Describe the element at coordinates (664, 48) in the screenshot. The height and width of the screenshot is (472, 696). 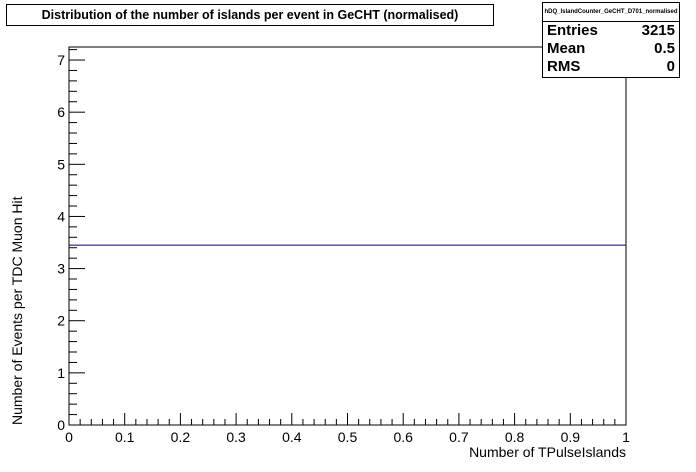
I see `stats-value: 0.5` at that location.